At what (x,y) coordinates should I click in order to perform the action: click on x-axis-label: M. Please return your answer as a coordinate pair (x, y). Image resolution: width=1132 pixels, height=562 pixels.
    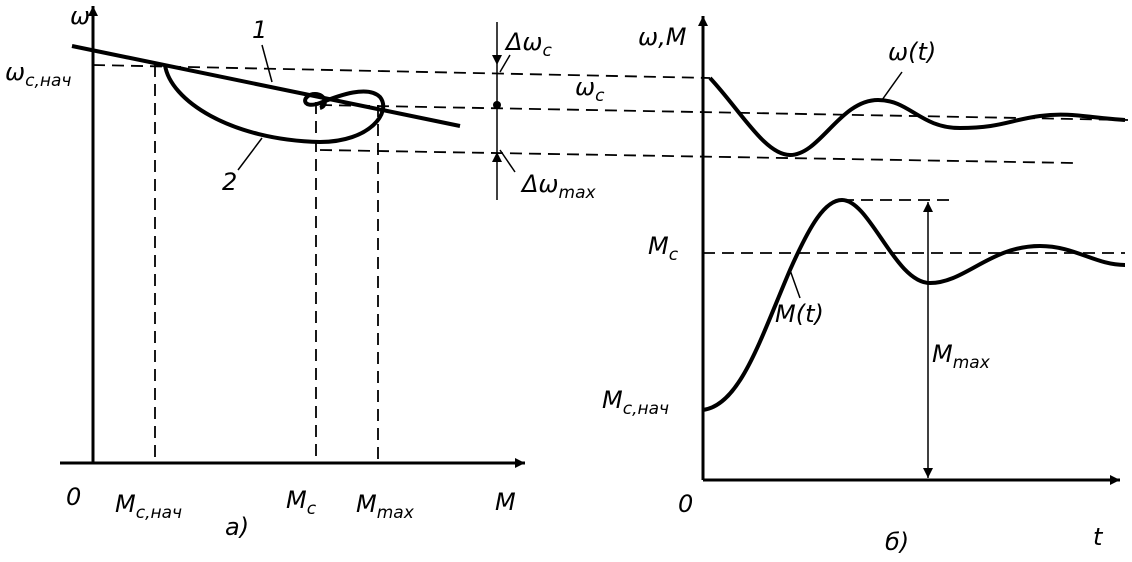
    Looking at the image, I should click on (505, 502).